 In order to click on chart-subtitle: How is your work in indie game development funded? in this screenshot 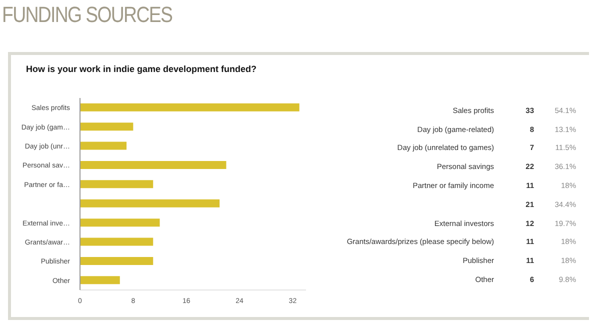, I will do `click(141, 69)`.